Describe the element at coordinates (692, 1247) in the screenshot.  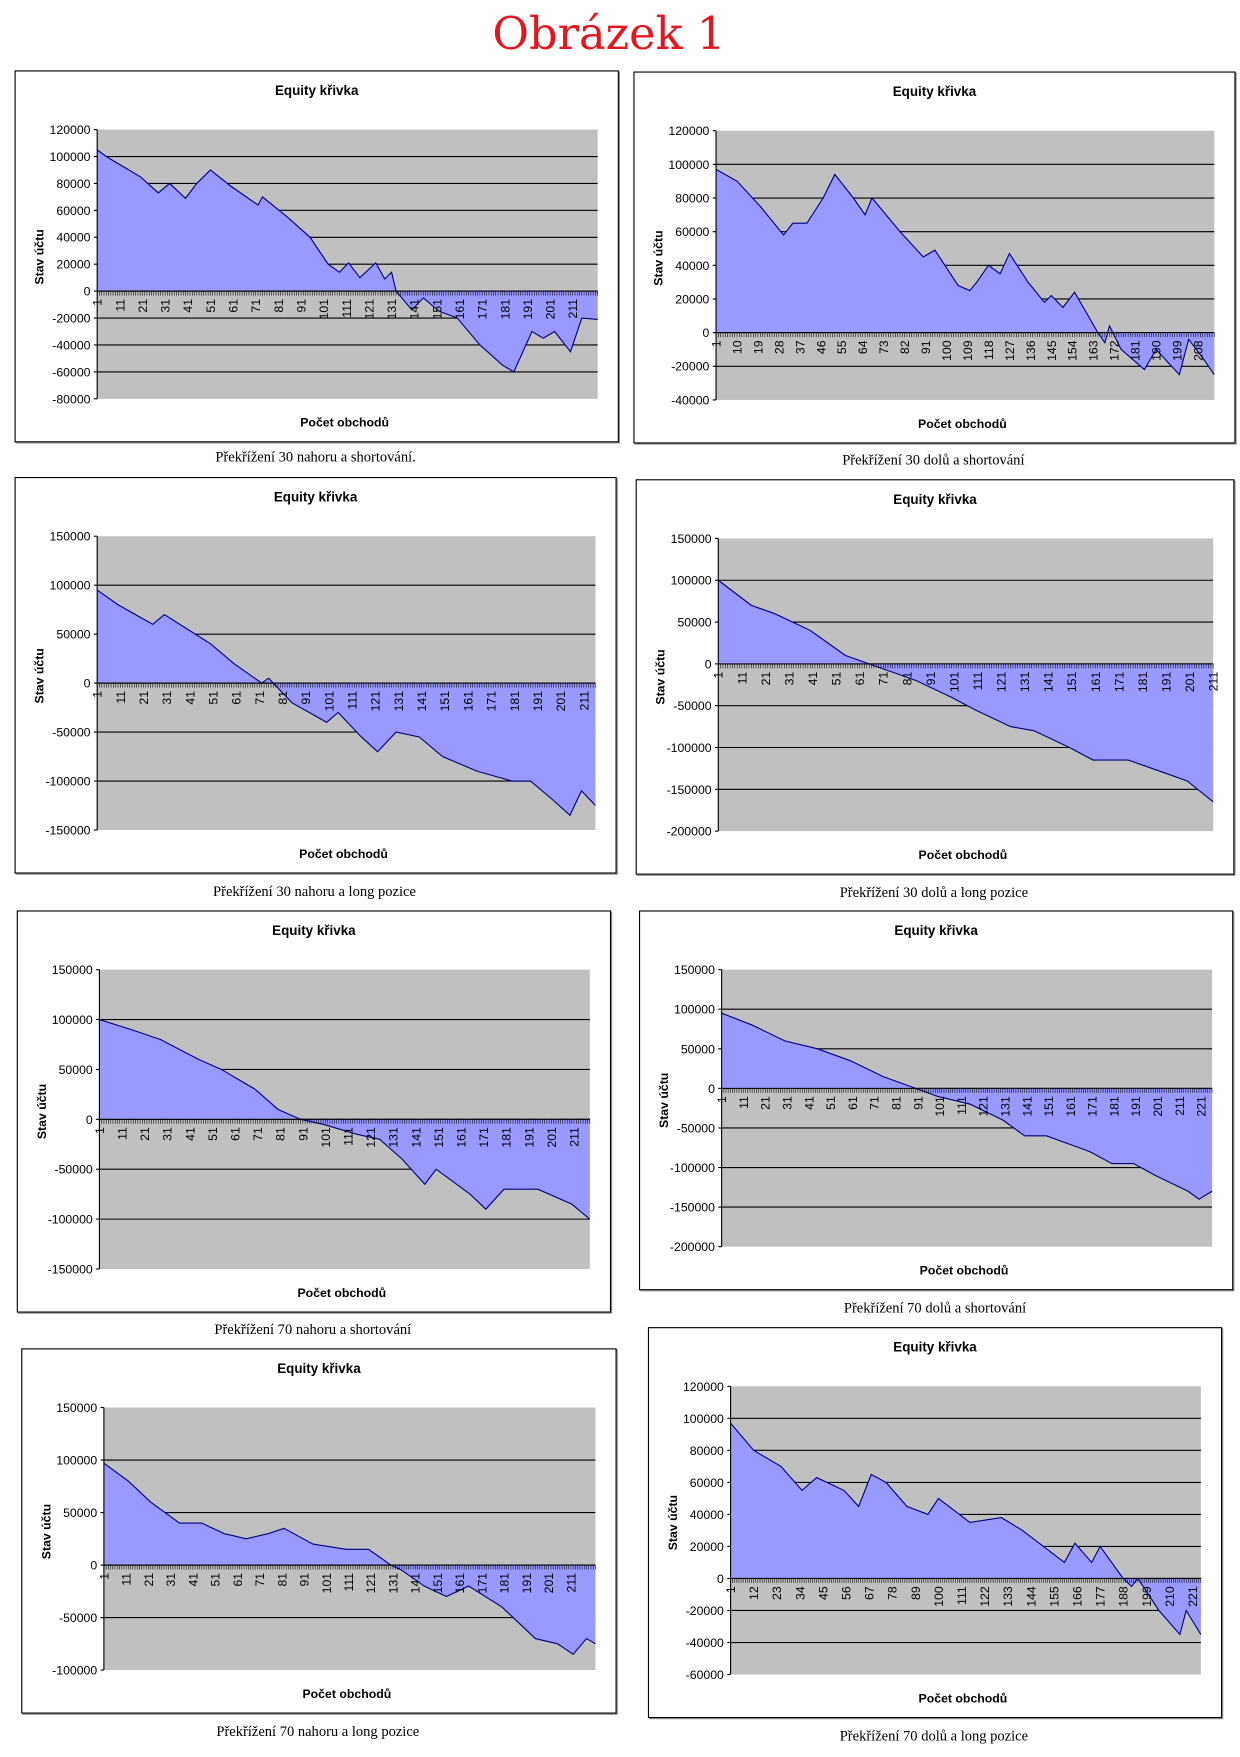
I see `y-tick-label: -200000` at that location.